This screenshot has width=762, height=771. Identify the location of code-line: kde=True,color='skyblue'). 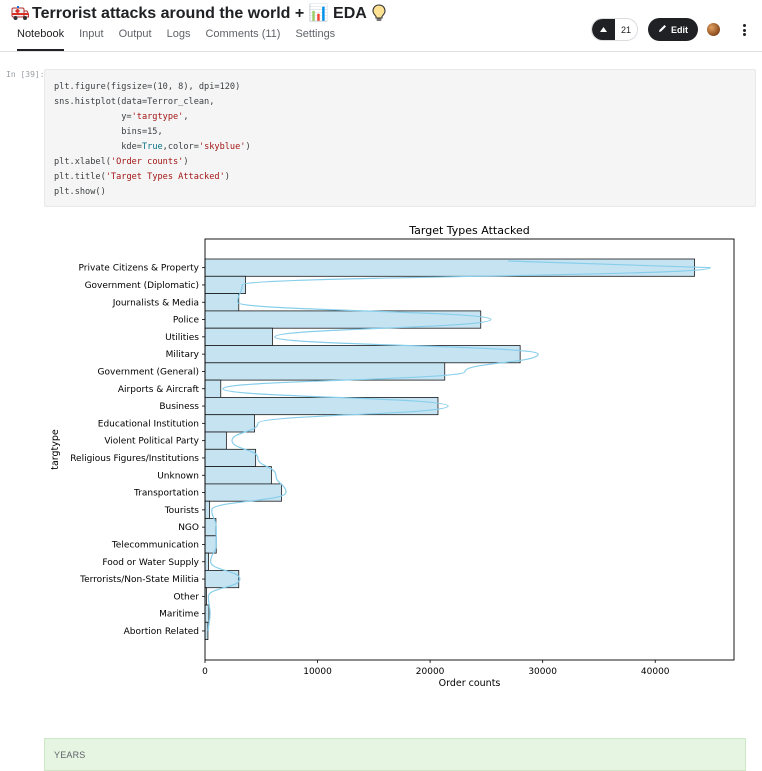
(152, 147).